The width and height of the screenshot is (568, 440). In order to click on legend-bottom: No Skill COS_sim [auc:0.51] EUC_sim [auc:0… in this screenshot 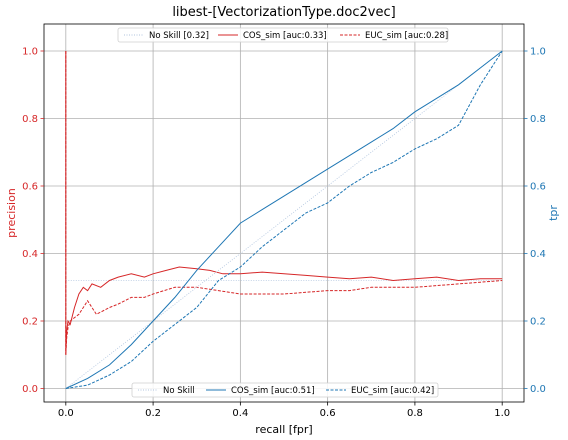, I will do `click(285, 390)`.